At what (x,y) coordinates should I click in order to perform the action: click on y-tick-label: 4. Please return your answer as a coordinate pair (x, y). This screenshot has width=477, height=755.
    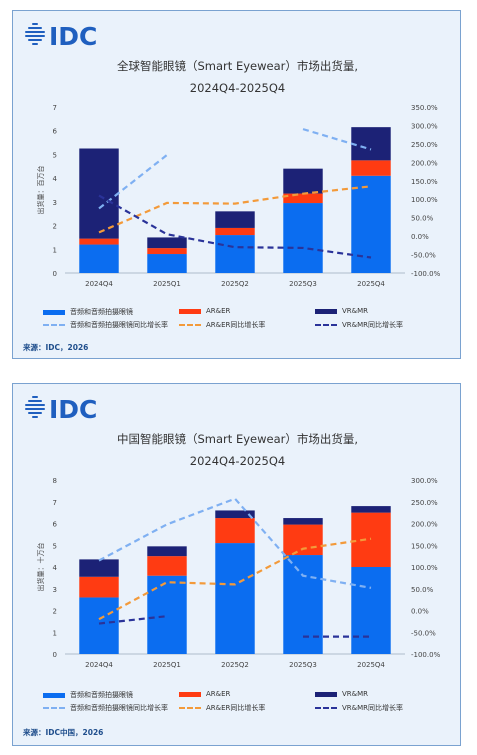
    Looking at the image, I should click on (55, 568).